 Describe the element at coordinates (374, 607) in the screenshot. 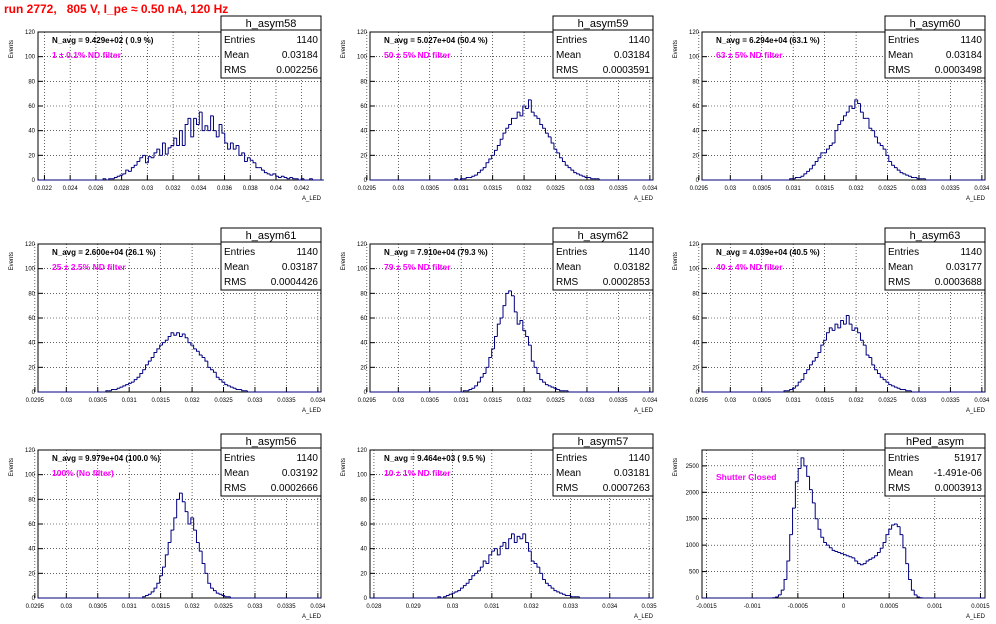

I see `x-tick-label: 0.028` at that location.